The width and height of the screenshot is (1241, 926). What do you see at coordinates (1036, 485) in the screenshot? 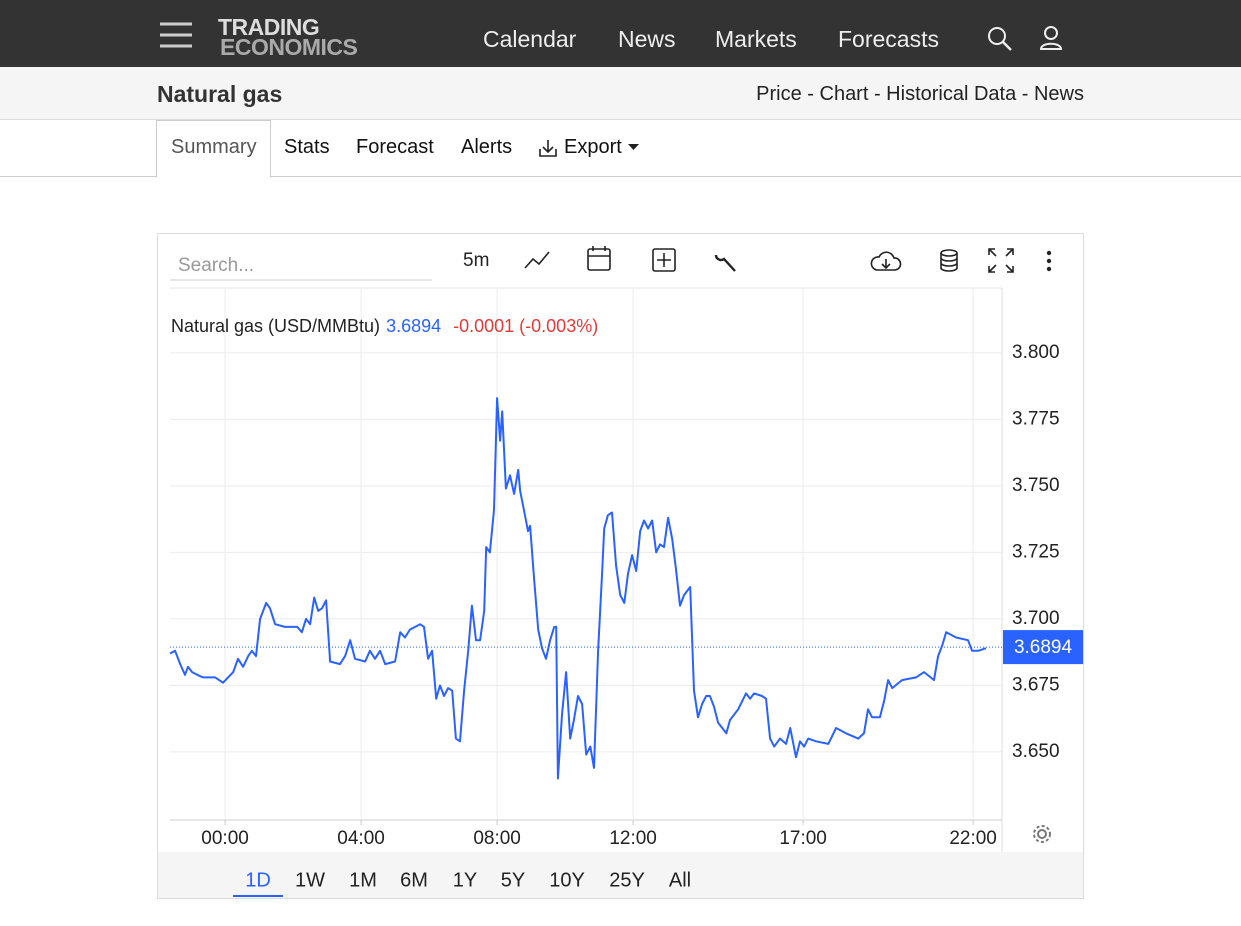
I see `y-tick-label: 3.750` at bounding box center [1036, 485].